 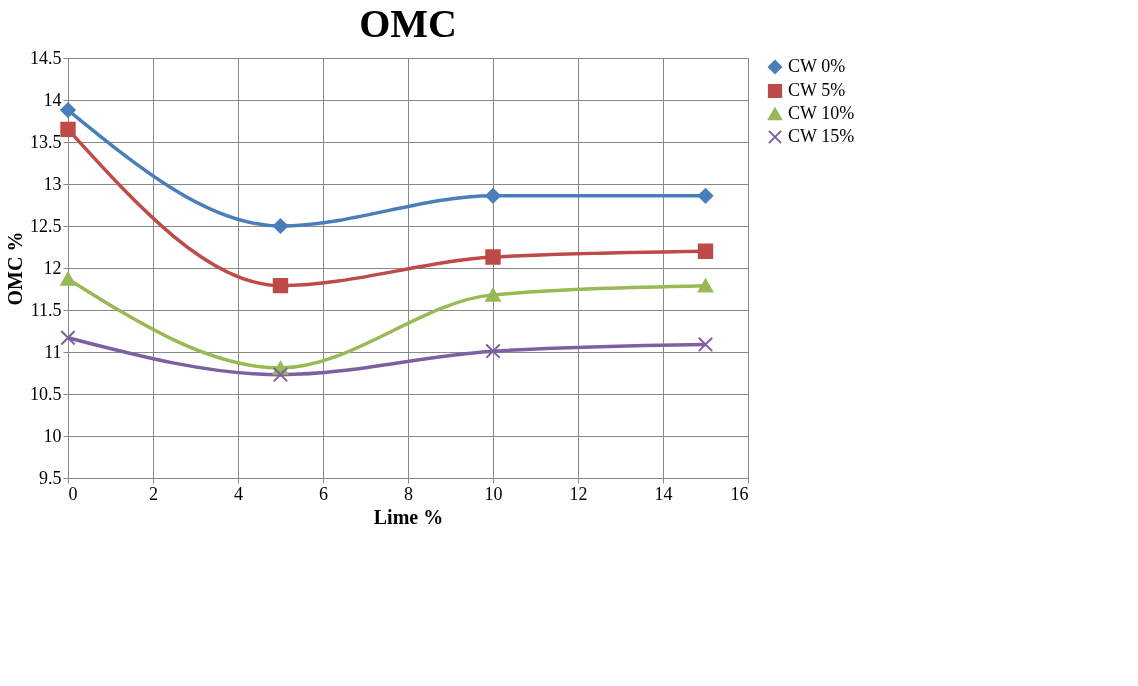 I want to click on legend-label: CW 0%, so click(x=817, y=66).